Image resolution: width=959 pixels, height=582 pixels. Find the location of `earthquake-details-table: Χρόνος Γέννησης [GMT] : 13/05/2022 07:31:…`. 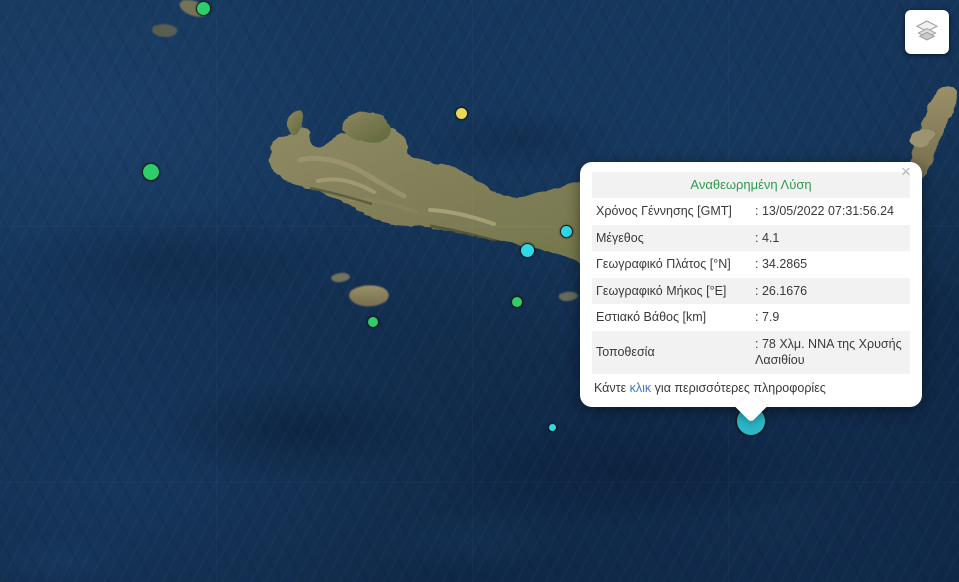

earthquake-details-table: Χρόνος Γέννησης [GMT] : 13/05/2022 07:31:… is located at coordinates (751, 286).